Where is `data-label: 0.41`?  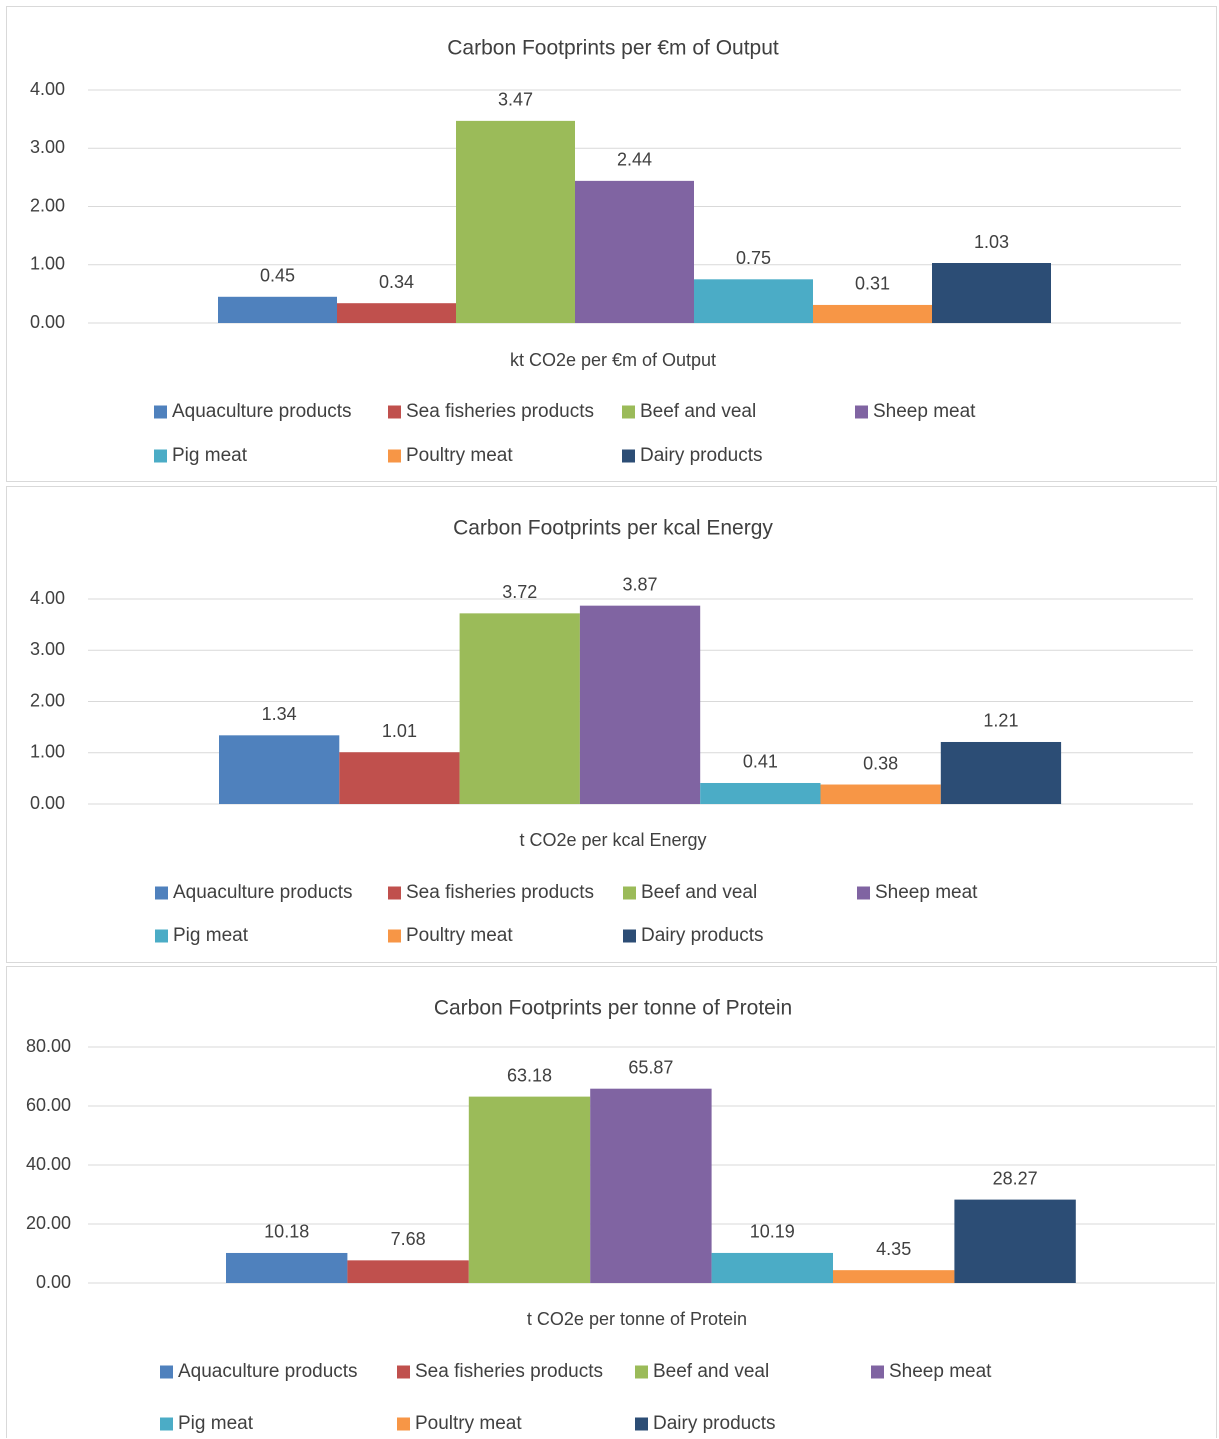
data-label: 0.41 is located at coordinates (760, 762).